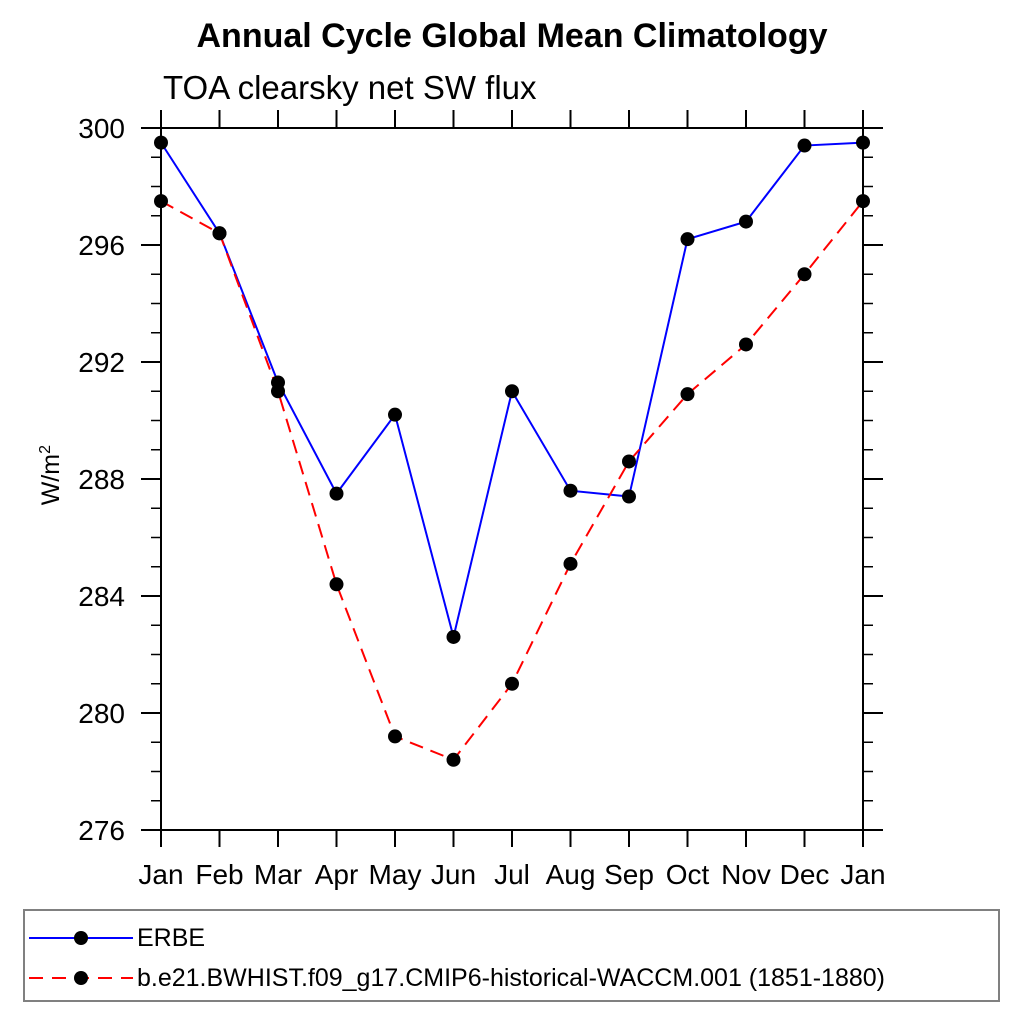  I want to click on y-tick-label: 280, so click(101, 713).